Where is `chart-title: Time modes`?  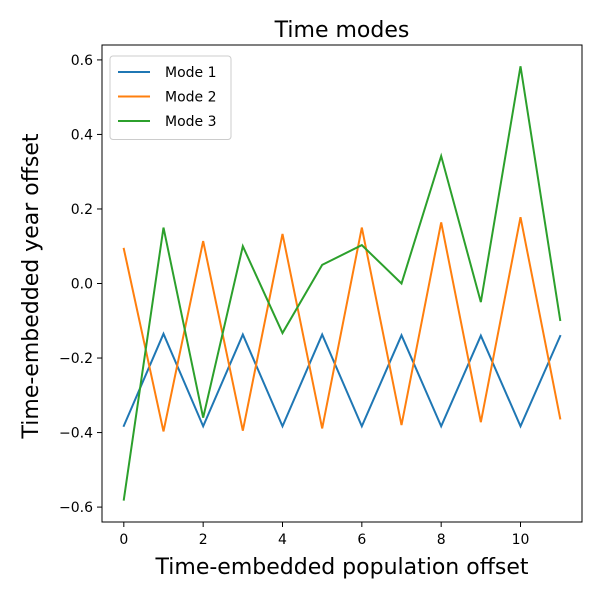 chart-title: Time modes is located at coordinates (342, 30).